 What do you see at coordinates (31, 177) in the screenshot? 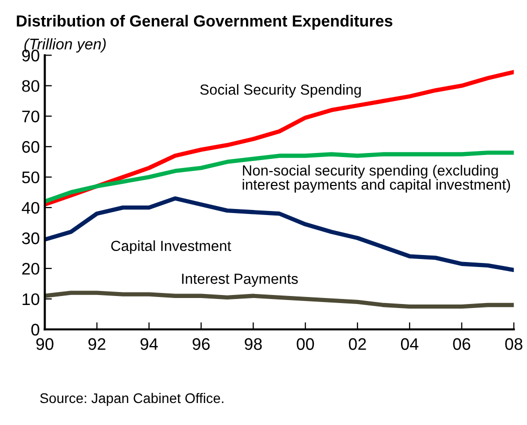
I see `y-tick-label: 50` at bounding box center [31, 177].